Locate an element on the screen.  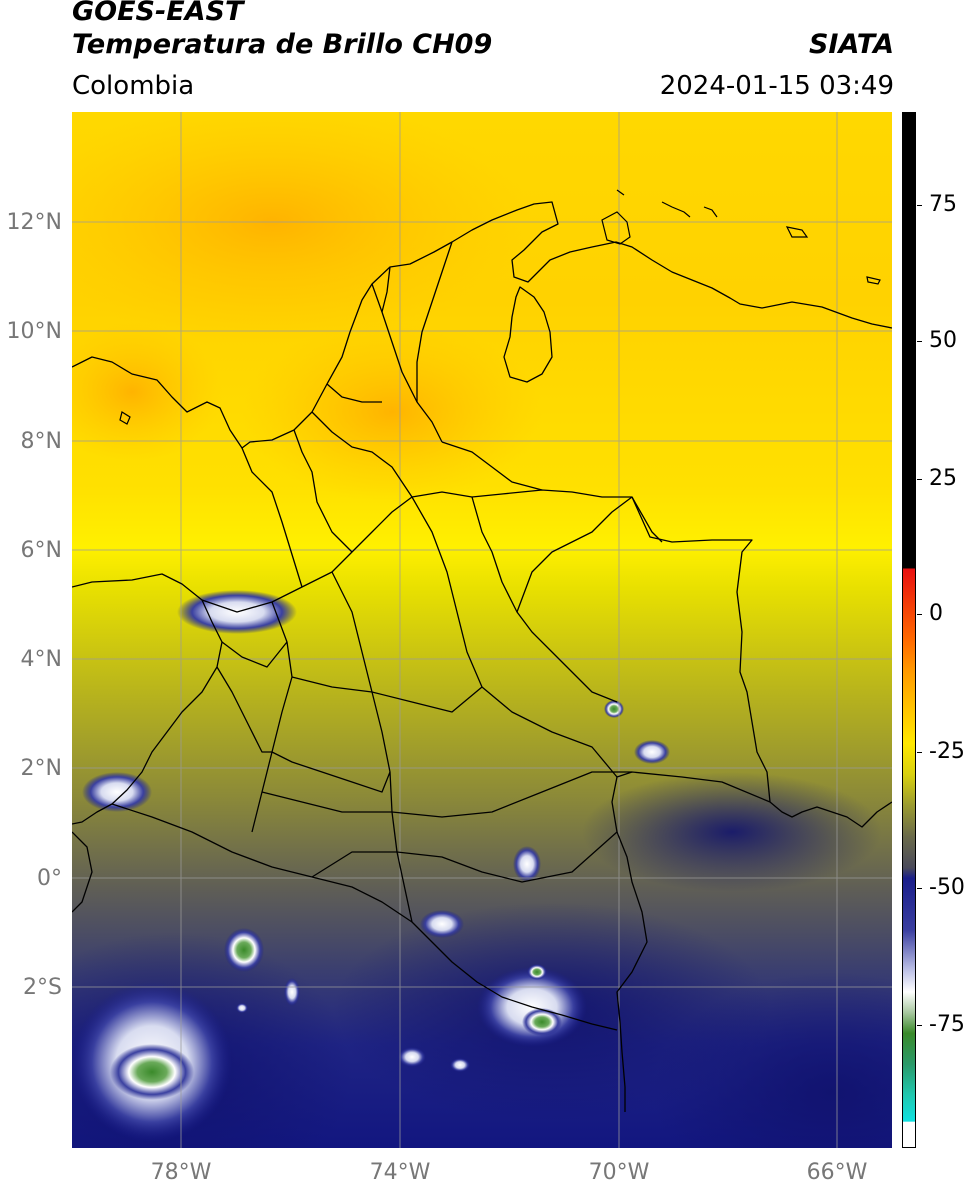
product-title: Temperatura de Brillo CH09 is located at coordinates (282, 44).